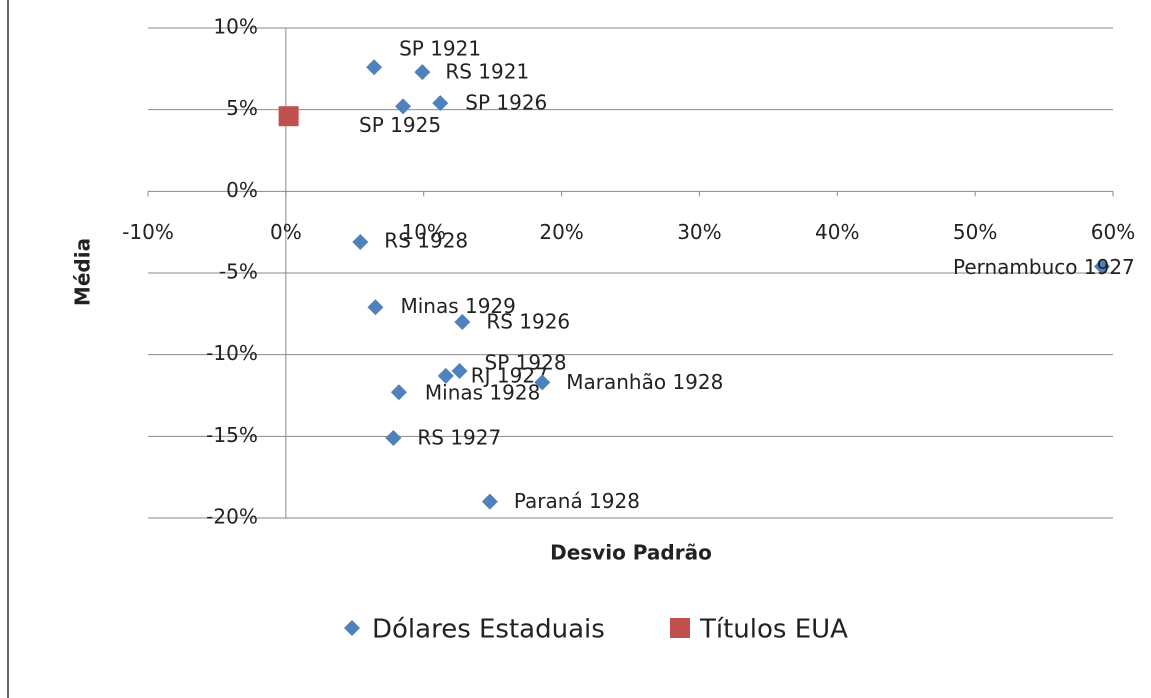  I want to click on x-tick-label: -10%, so click(148, 232).